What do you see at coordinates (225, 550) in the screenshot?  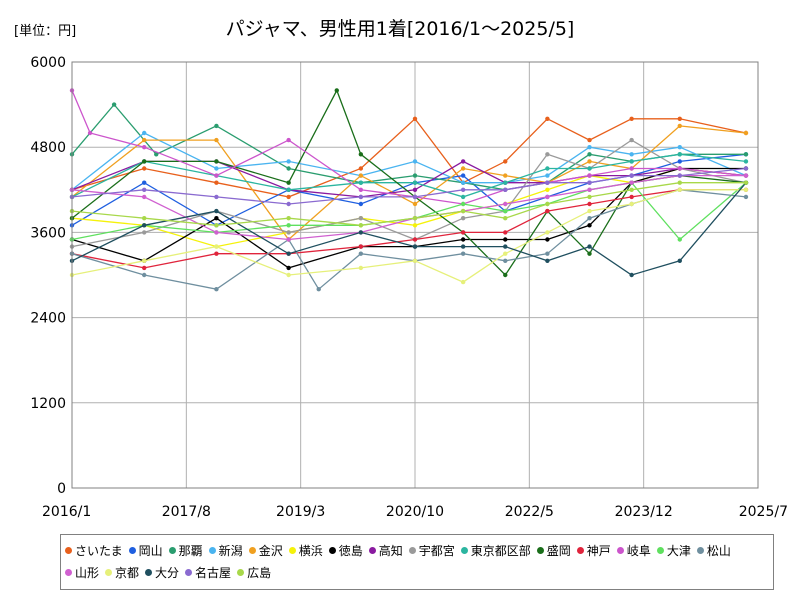 I see `legend-item: 新潟` at bounding box center [225, 550].